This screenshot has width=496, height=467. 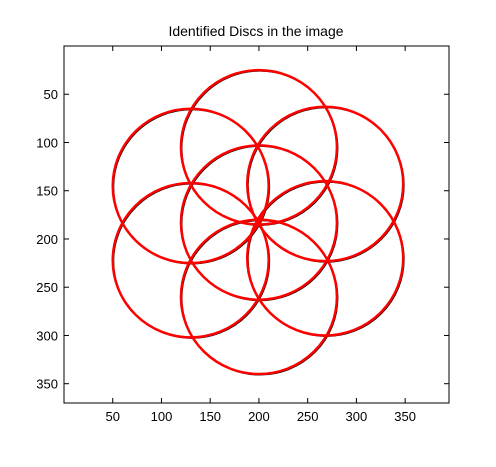 I want to click on x-tick-label: 50, so click(x=112, y=416).